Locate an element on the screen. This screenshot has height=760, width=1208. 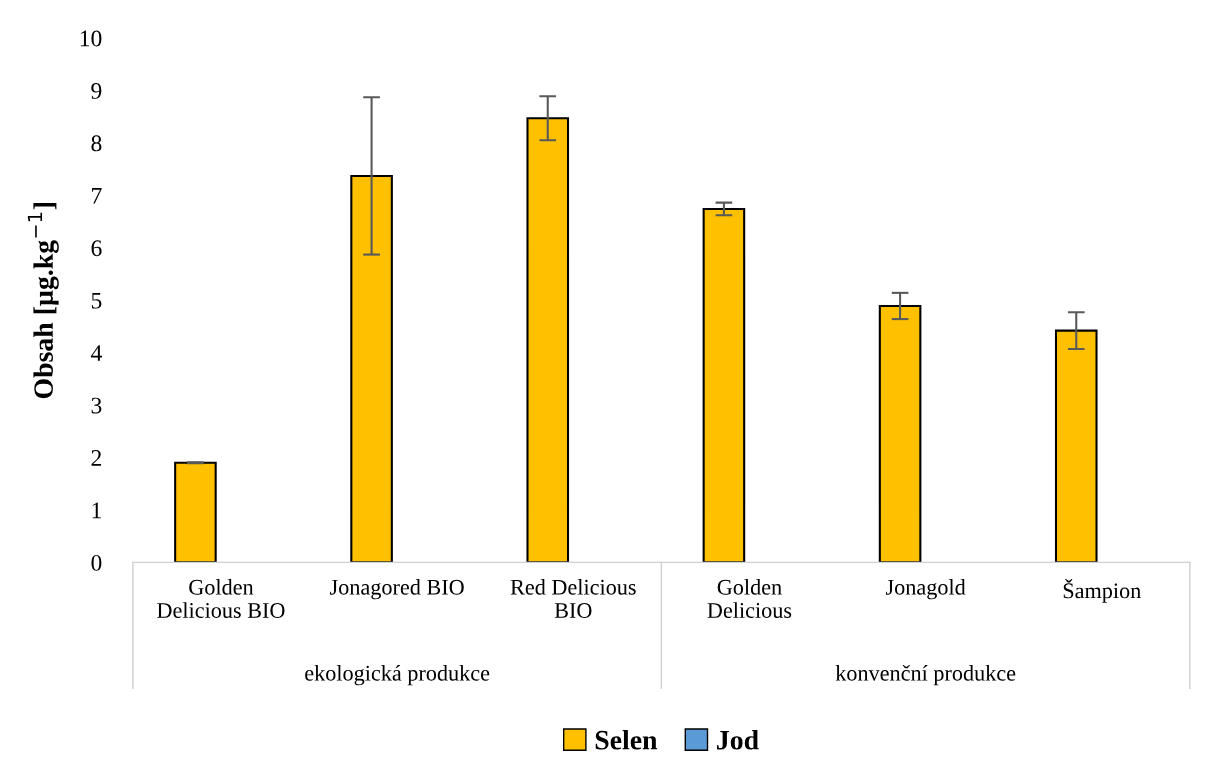
text: konvenční produkce is located at coordinates (925, 675).